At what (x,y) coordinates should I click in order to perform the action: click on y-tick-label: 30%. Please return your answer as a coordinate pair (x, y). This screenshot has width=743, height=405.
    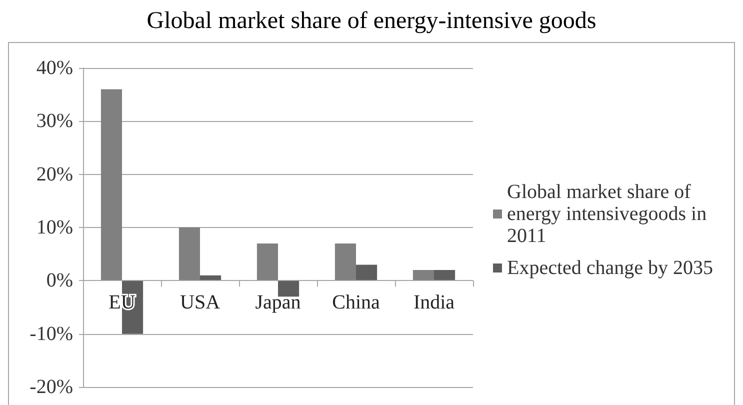
    Looking at the image, I should click on (54, 121).